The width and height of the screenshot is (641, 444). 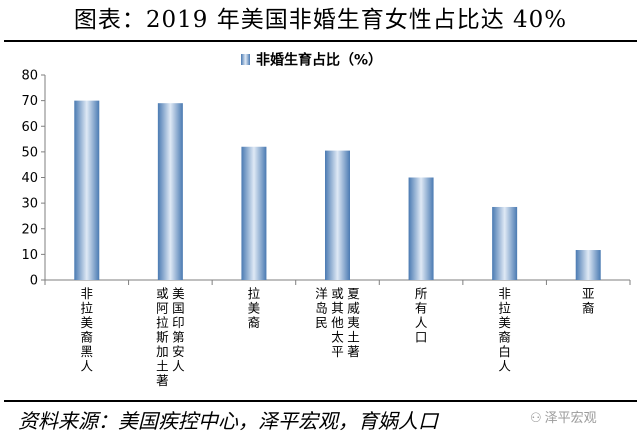 What do you see at coordinates (34, 281) in the screenshot?
I see `y-tick-label: 0` at bounding box center [34, 281].